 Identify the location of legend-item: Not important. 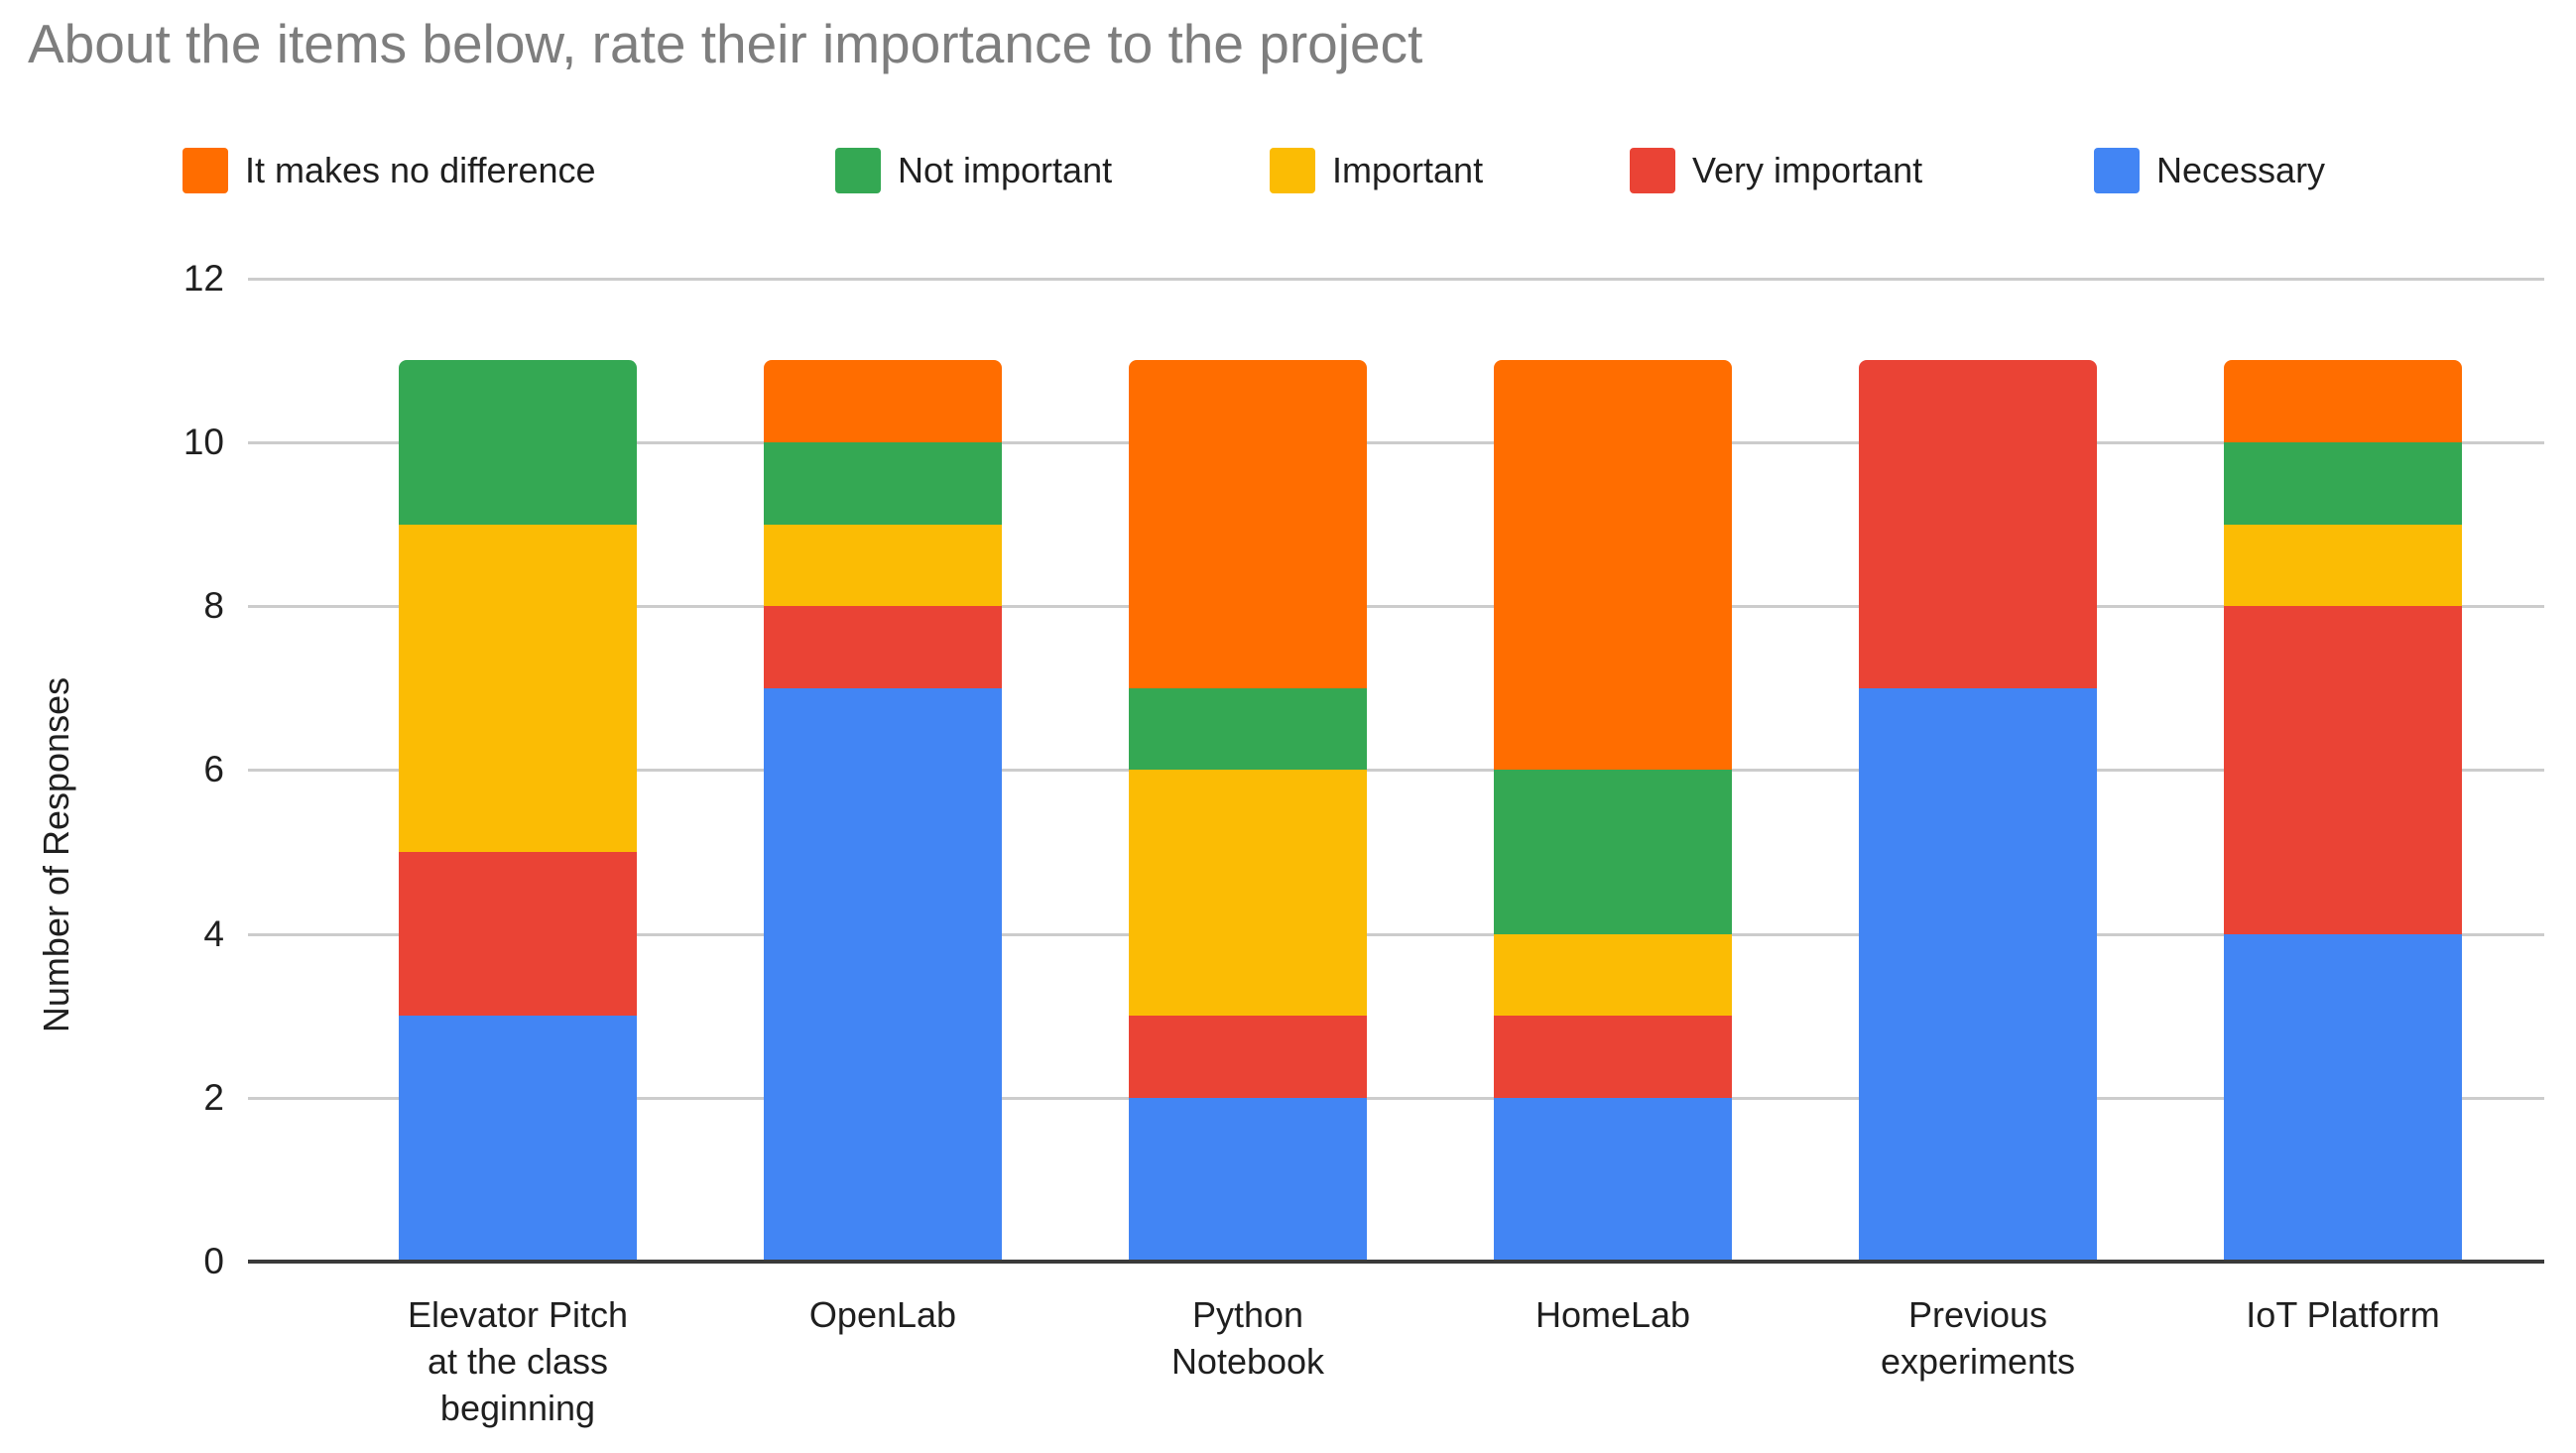
(973, 170).